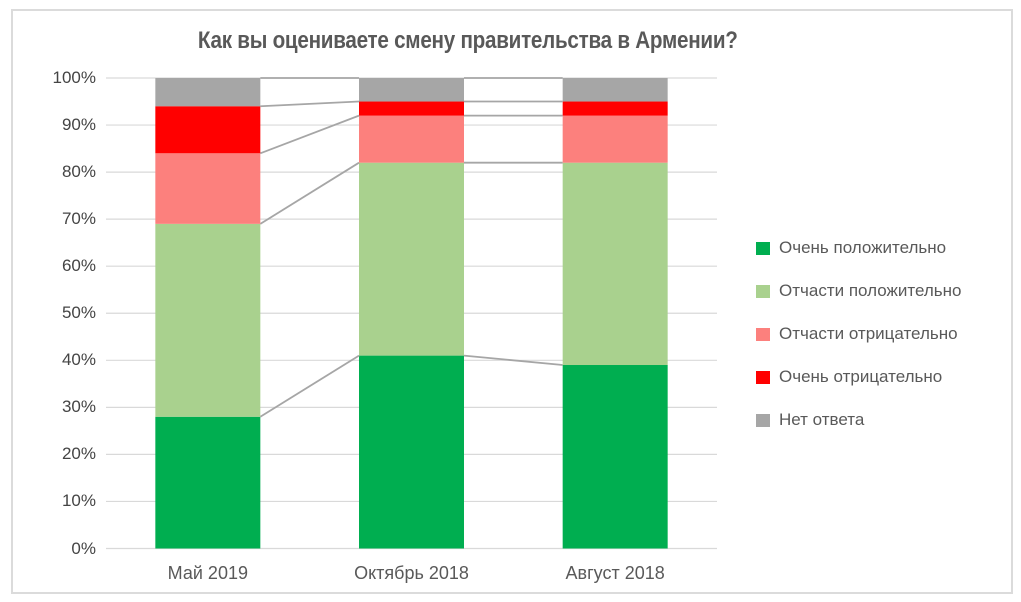 The height and width of the screenshot is (602, 1021). What do you see at coordinates (78, 360) in the screenshot?
I see `y-axis-tick-label: 40%` at bounding box center [78, 360].